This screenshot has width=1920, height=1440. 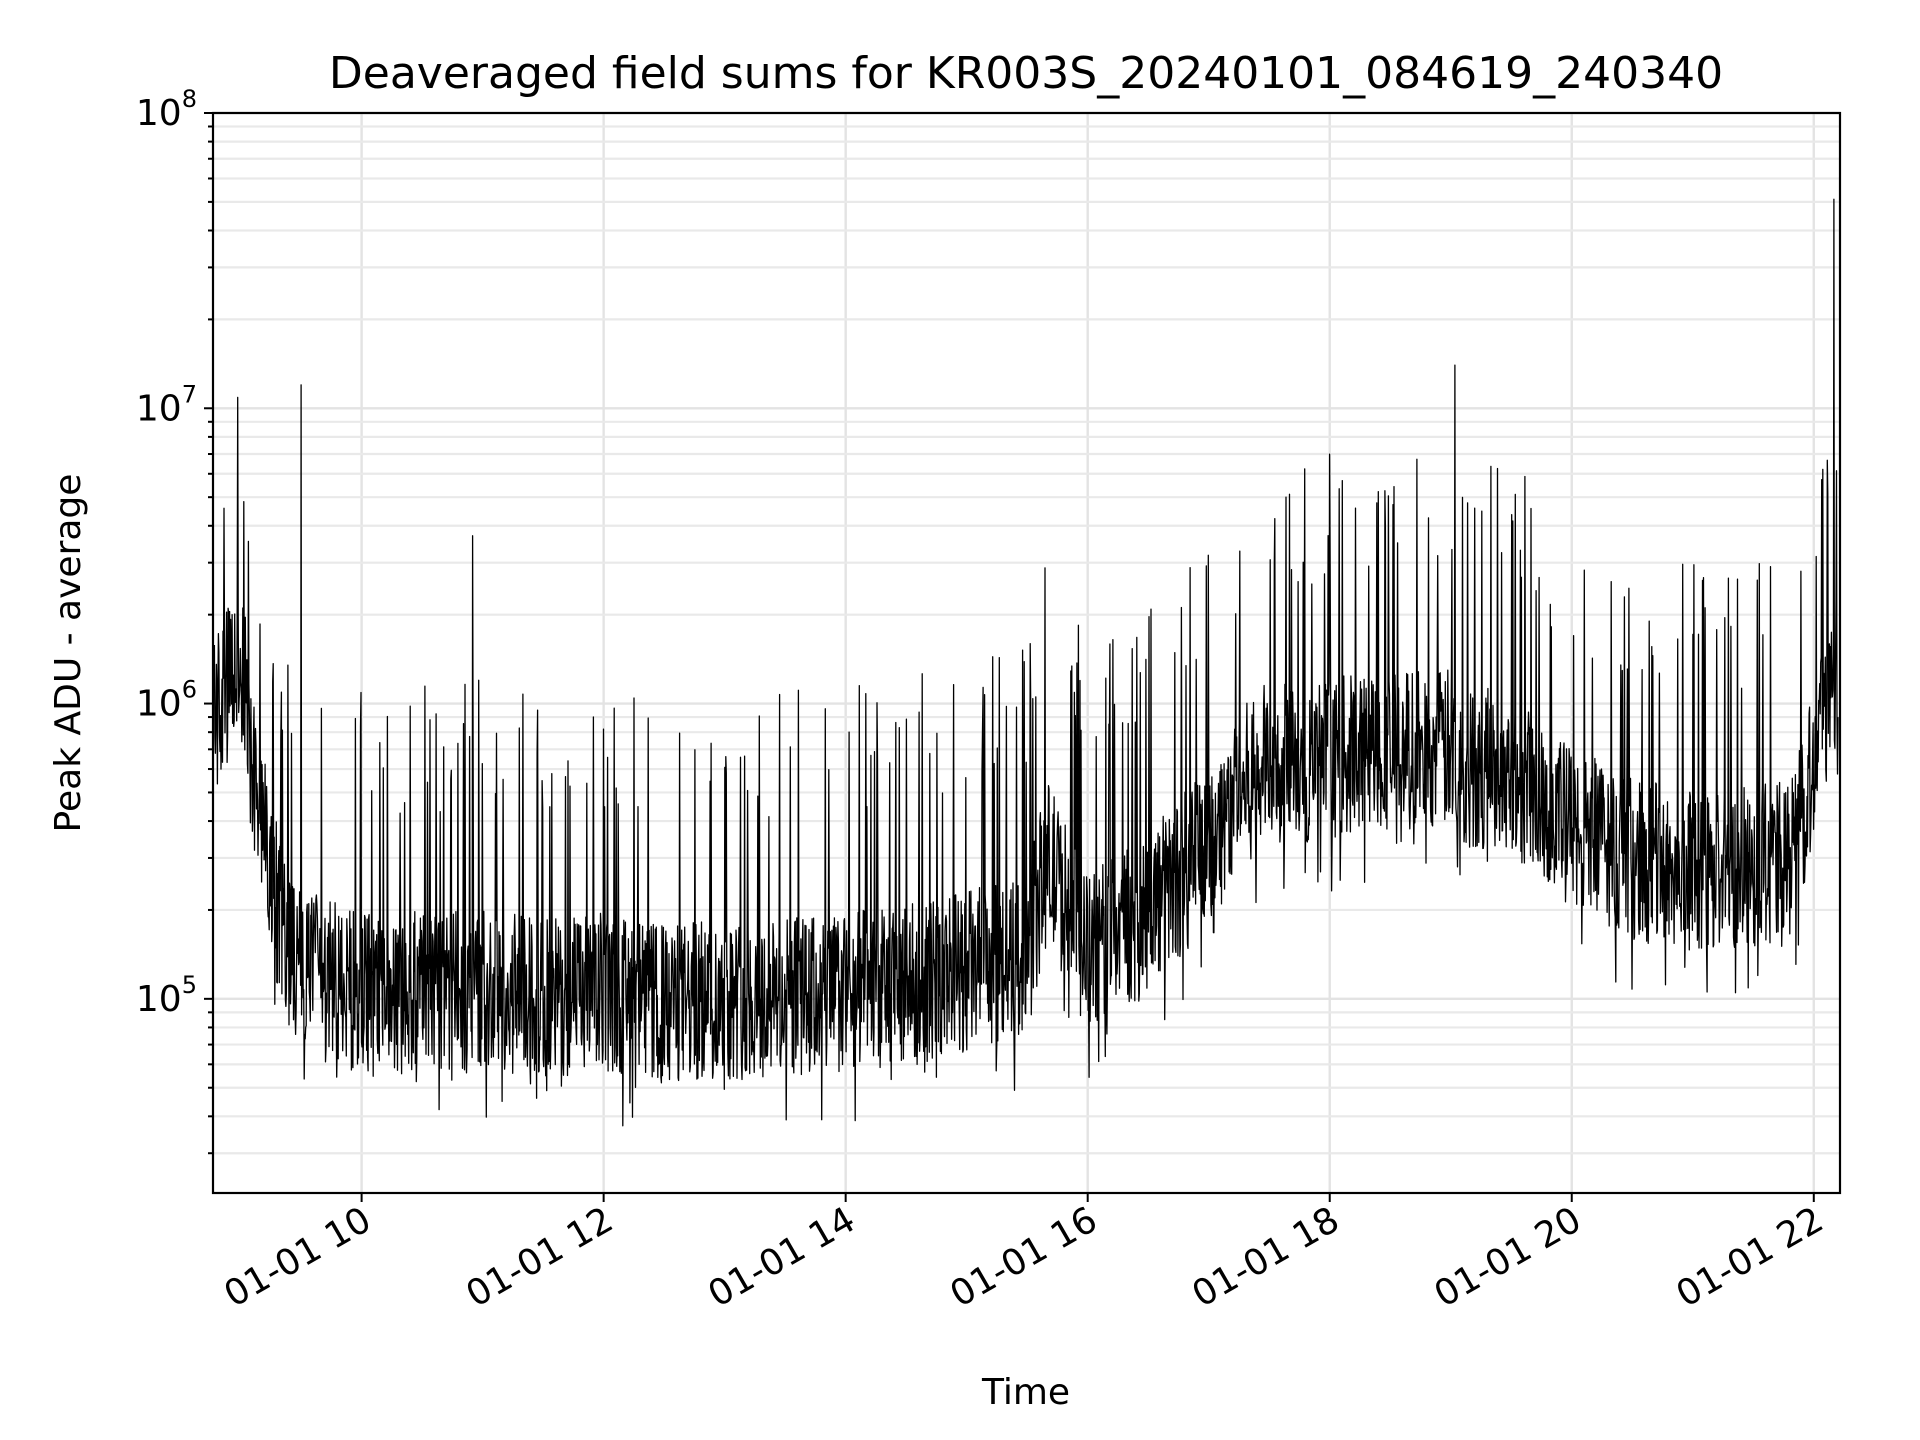 I want to click on y-tick-exponent: 5, so click(x=189, y=985).